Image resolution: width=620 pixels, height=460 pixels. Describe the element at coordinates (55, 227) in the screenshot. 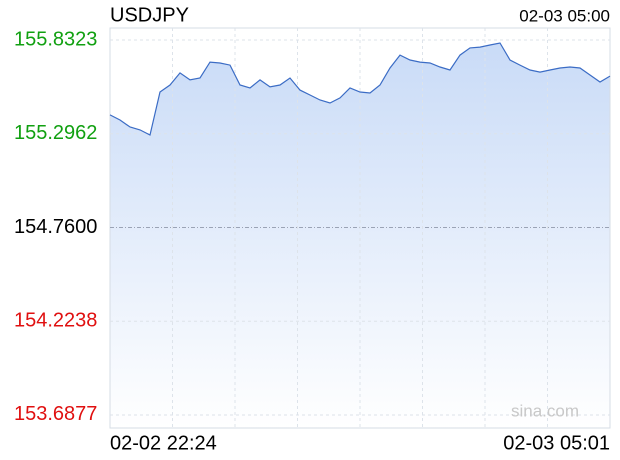

I see `y-tick-label: 154.7600` at that location.